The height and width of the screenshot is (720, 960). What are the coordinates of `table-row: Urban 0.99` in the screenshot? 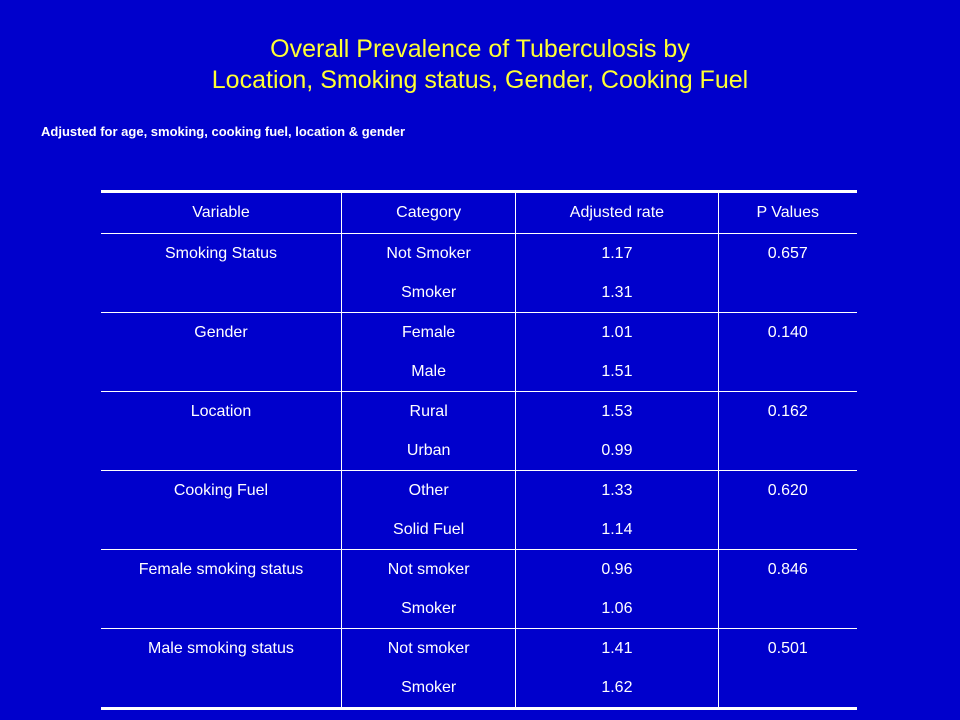 It's located at (479, 451).